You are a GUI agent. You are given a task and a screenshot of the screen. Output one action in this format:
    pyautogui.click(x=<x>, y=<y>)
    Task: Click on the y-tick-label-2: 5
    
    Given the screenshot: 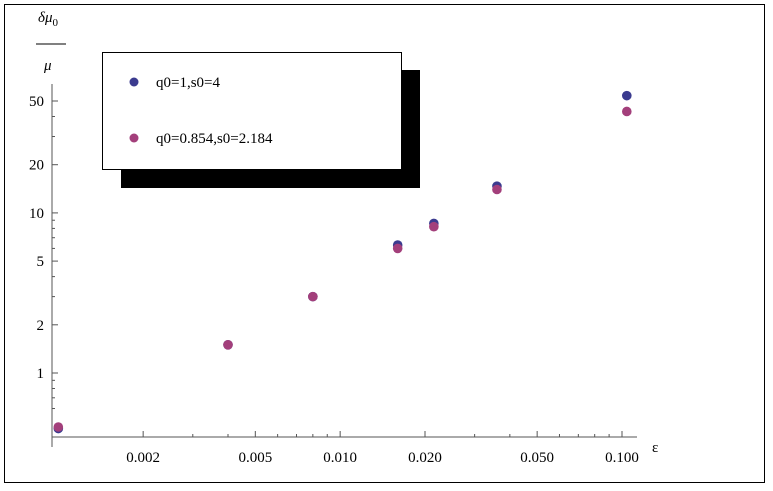 What is the action you would take?
    pyautogui.click(x=41, y=262)
    